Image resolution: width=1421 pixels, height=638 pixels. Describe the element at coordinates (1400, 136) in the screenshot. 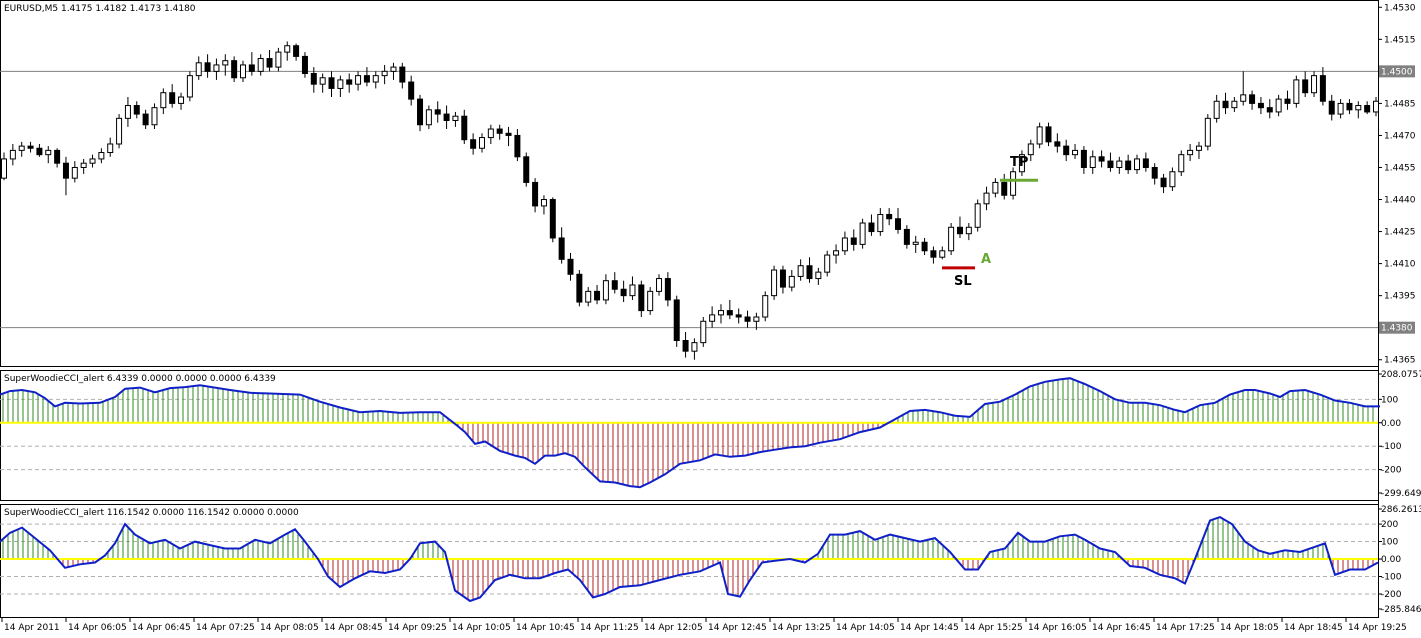

I see `price-tick-label: 1.4470` at that location.